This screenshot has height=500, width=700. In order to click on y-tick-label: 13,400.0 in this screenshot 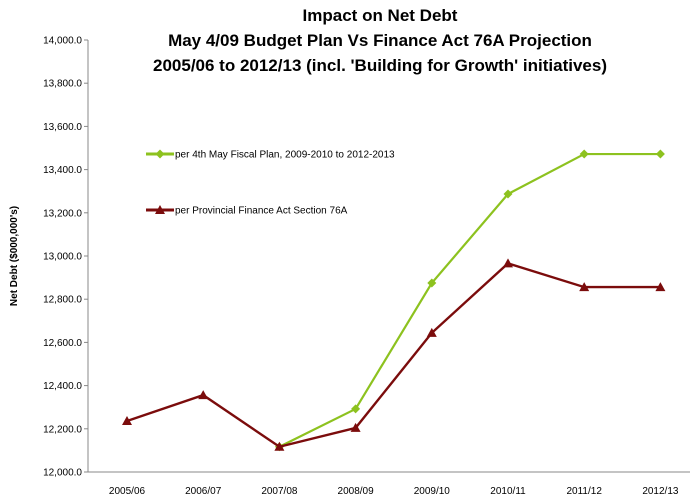, I will do `click(62, 170)`.